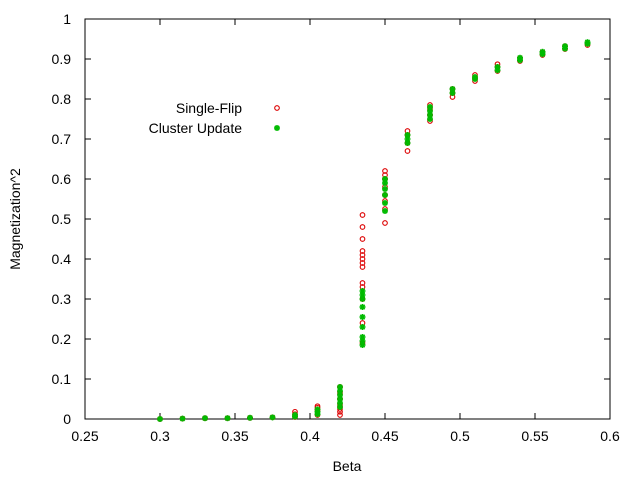 This screenshot has height=480, width=640. I want to click on legend-label: Cluster Update, so click(196, 128).